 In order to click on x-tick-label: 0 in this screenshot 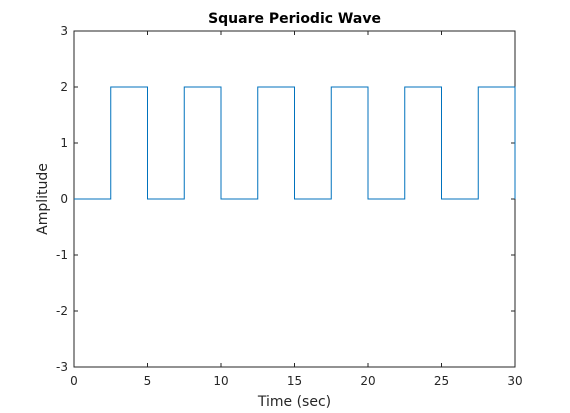, I will do `click(74, 381)`.